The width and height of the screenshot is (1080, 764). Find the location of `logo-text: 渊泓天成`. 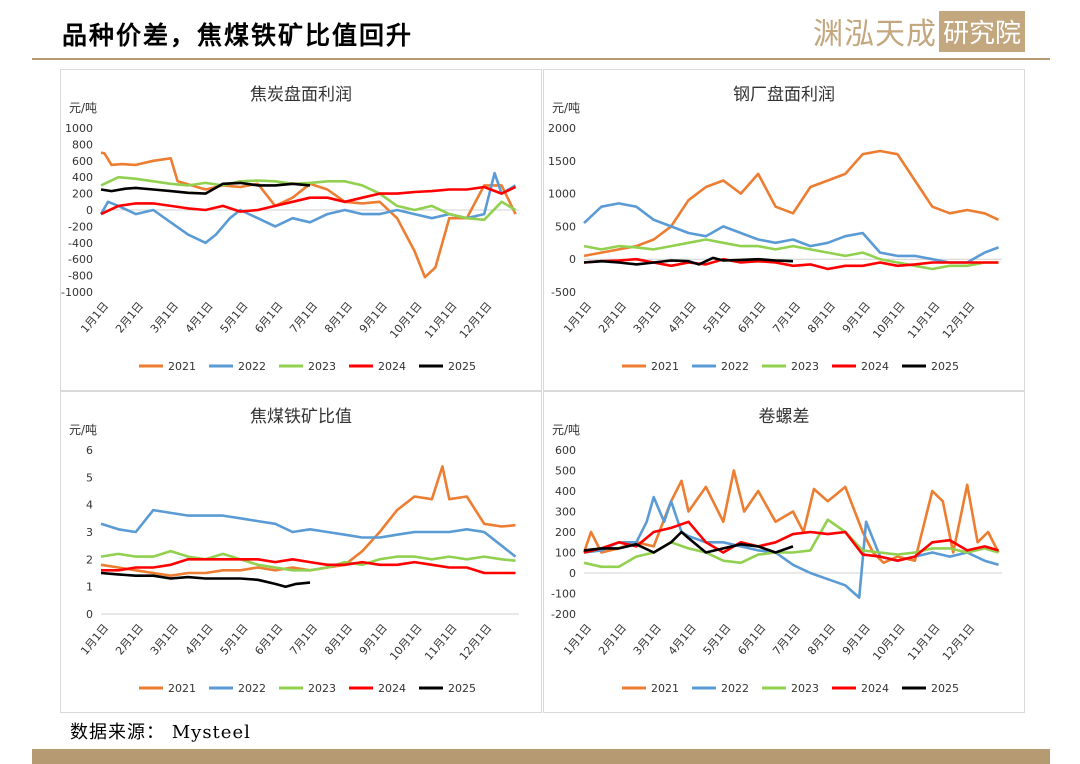

logo-text: 渊泓天成 is located at coordinates (874, 34).